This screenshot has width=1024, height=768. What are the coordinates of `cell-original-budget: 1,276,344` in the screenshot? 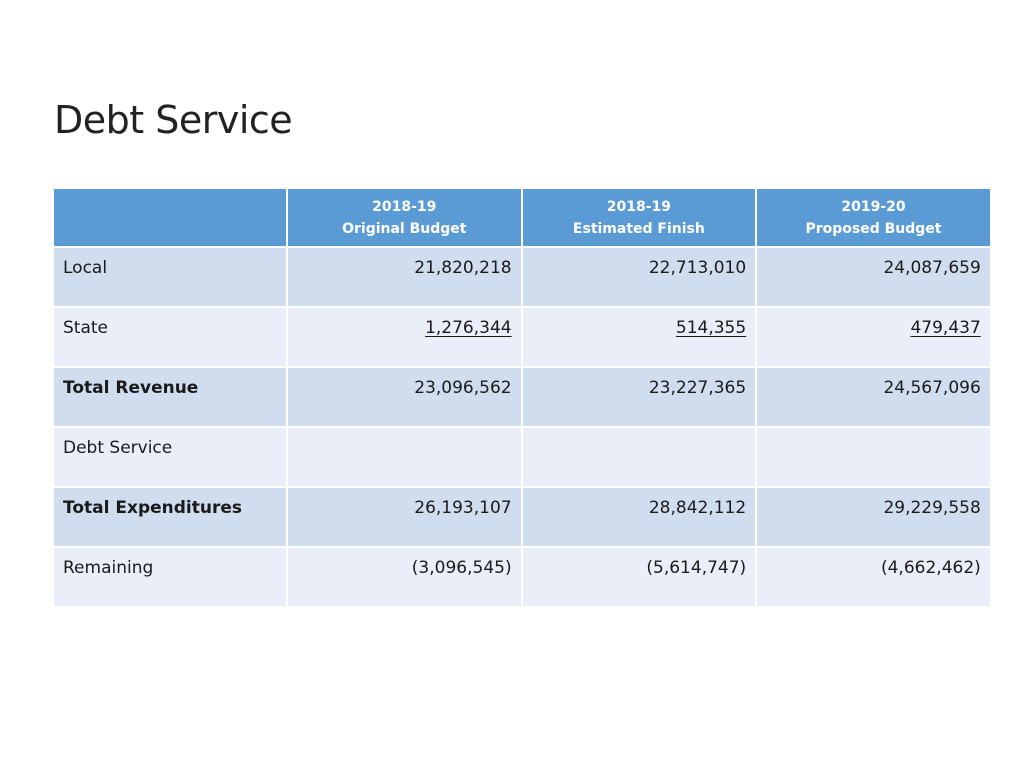 It's located at (404, 337).